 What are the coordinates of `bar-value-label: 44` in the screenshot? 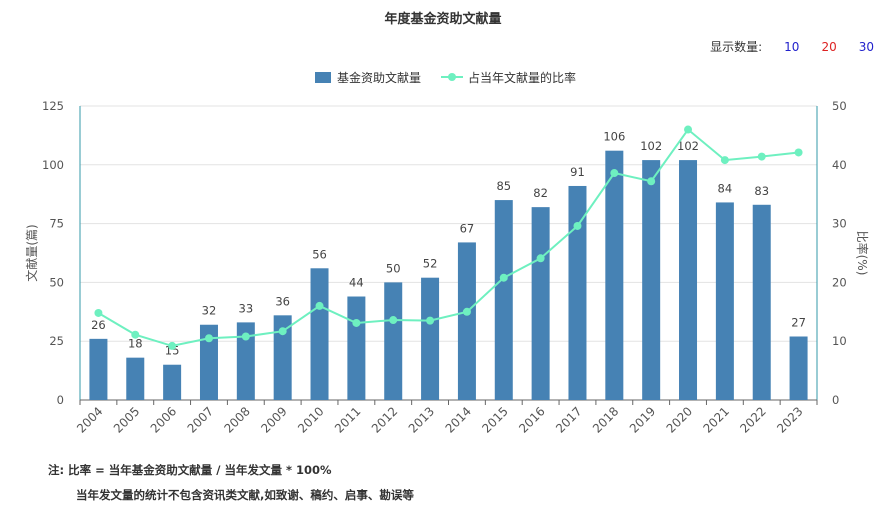 It's located at (356, 283).